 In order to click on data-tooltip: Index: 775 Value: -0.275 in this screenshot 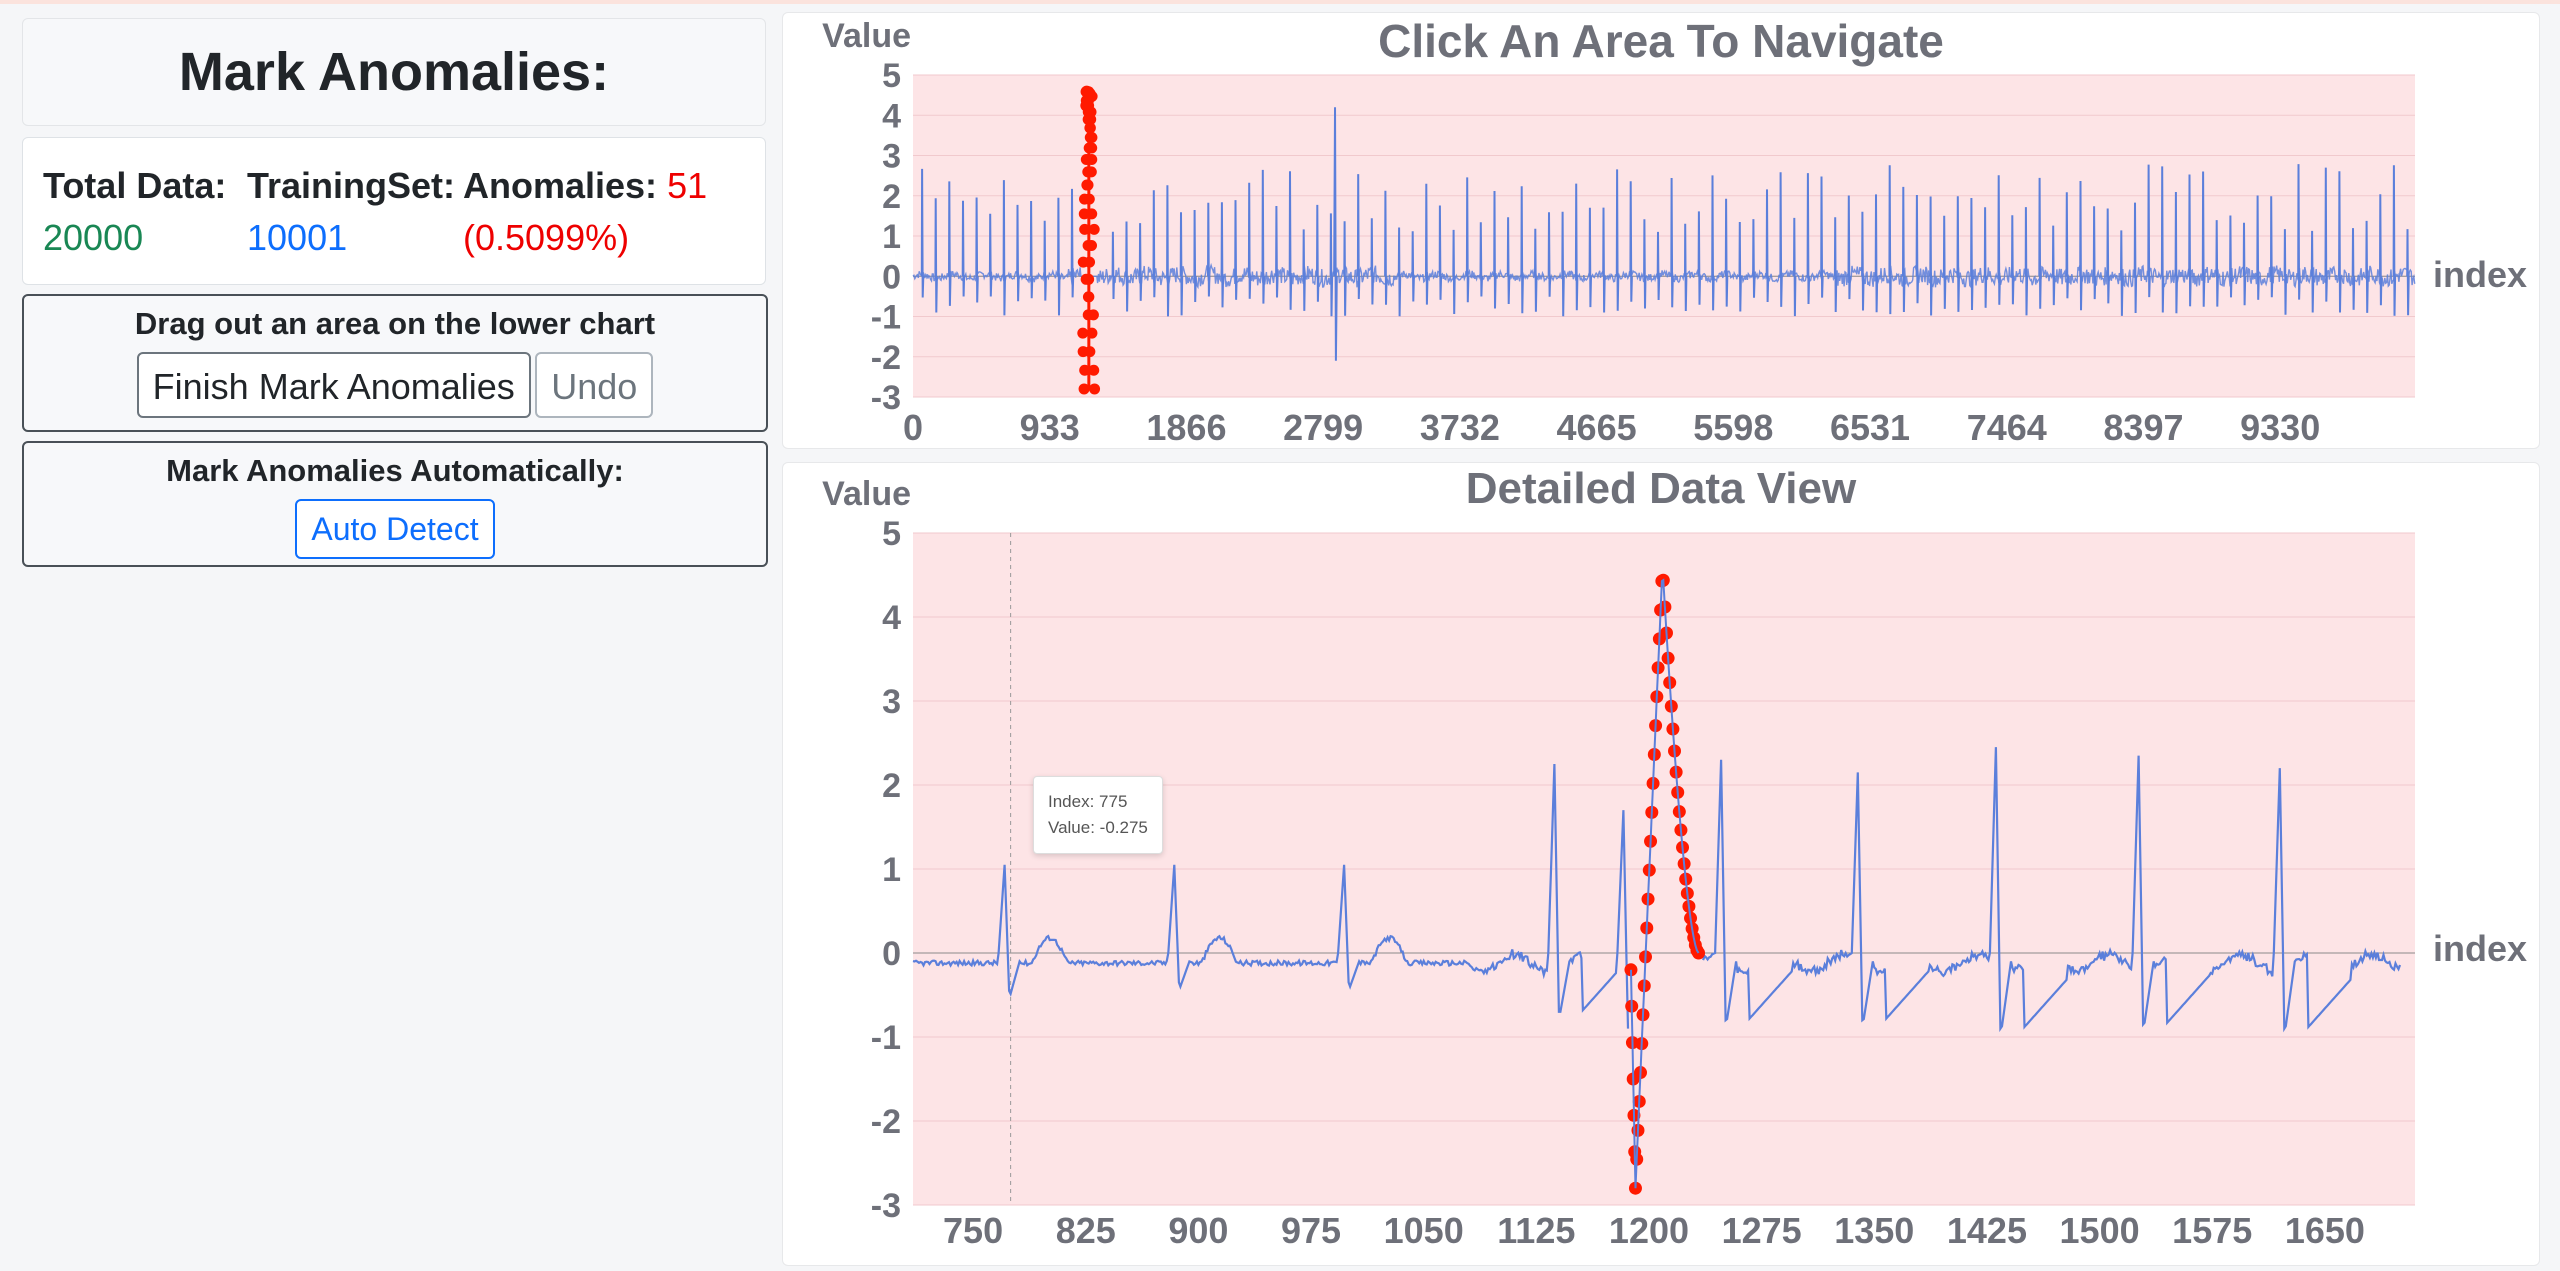, I will do `click(1098, 815)`.